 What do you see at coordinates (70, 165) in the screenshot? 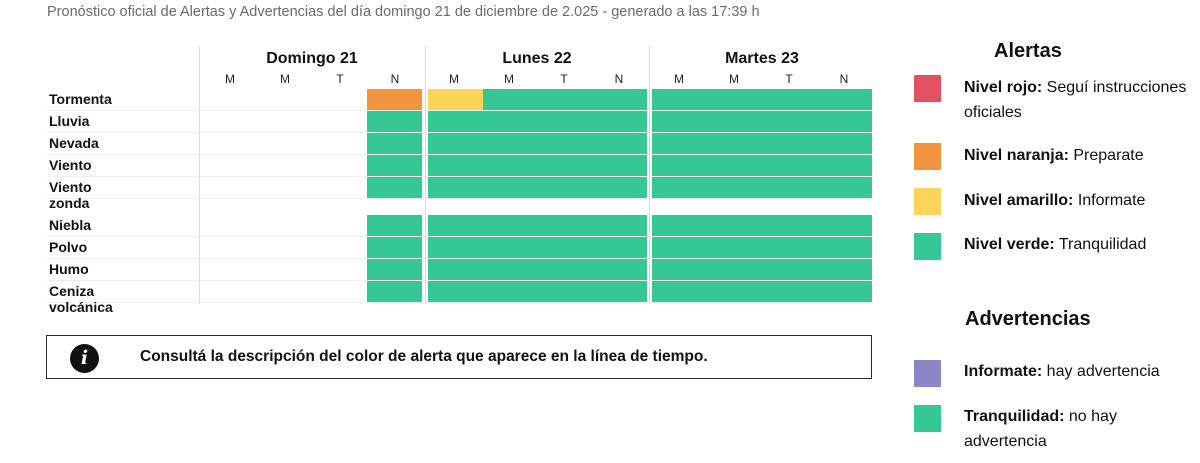
I see `row-label: Viento` at bounding box center [70, 165].